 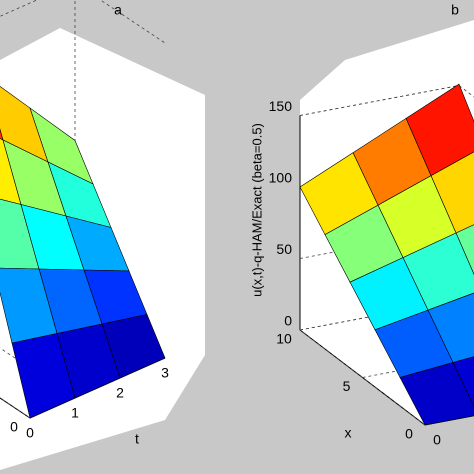 What do you see at coordinates (120, 393) in the screenshot?
I see `t-tick-label: 2` at bounding box center [120, 393].